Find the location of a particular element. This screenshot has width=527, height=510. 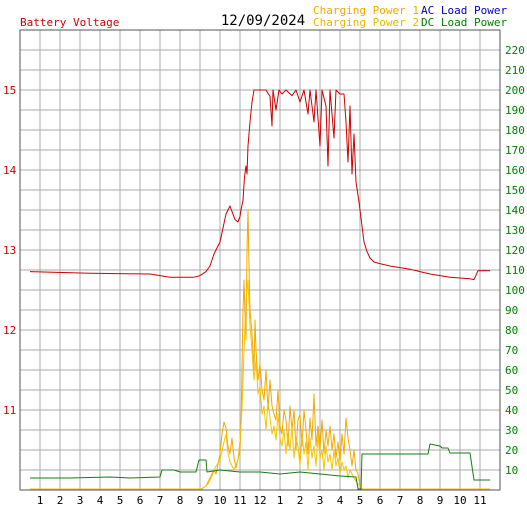

right-tick-label: 80 is located at coordinates (511, 330).